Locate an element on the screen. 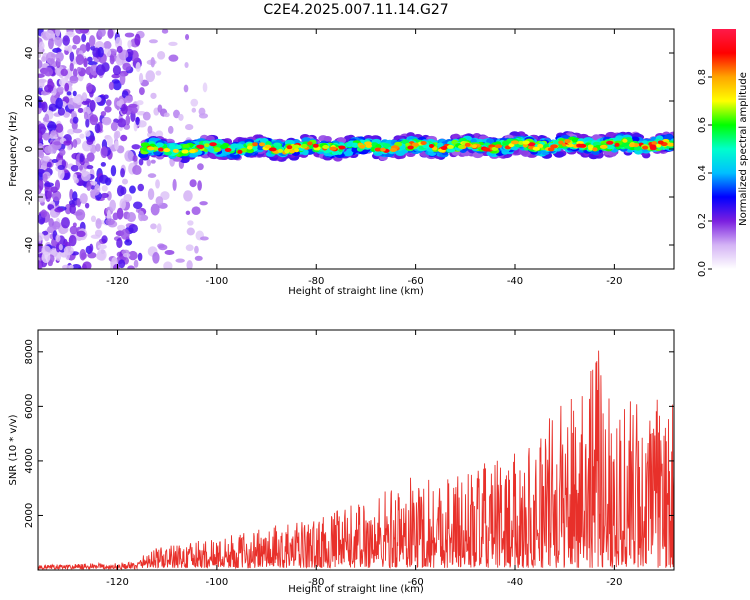  snr-x-tick-label: -100 is located at coordinates (217, 582).